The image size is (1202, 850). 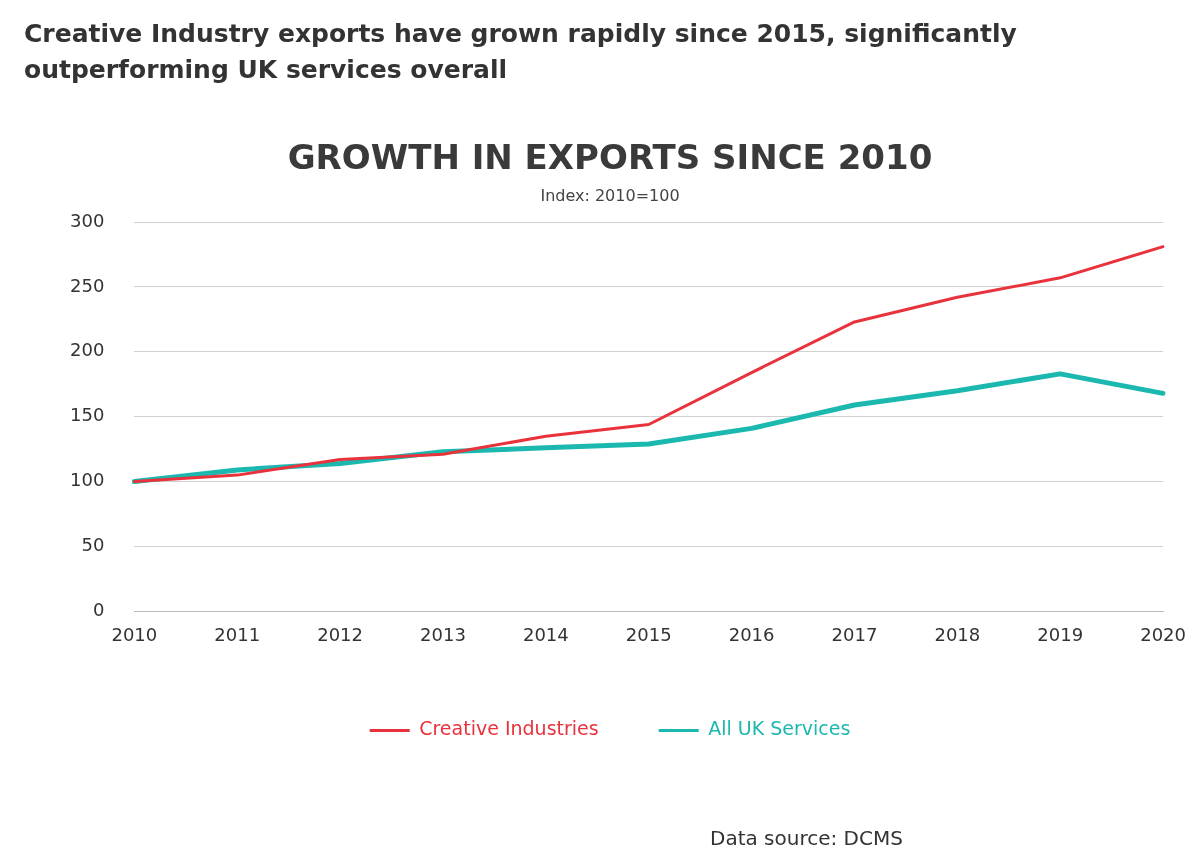 What do you see at coordinates (521, 52) in the screenshot?
I see `text: Creative Industry exports have grown rapidly since 2015, significantly outperforming UK services overall` at bounding box center [521, 52].